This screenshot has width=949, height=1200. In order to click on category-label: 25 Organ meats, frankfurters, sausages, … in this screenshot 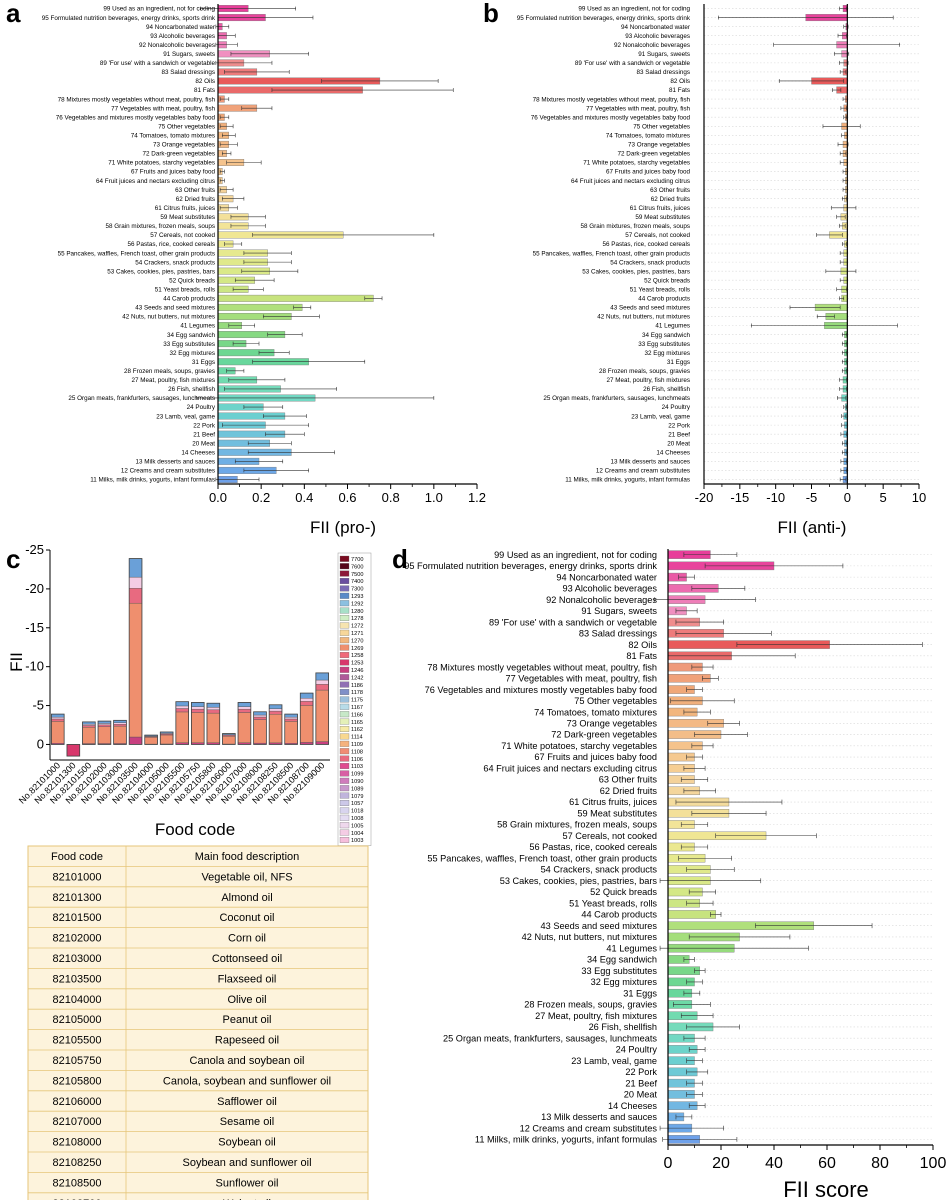, I will do `click(141, 398)`.